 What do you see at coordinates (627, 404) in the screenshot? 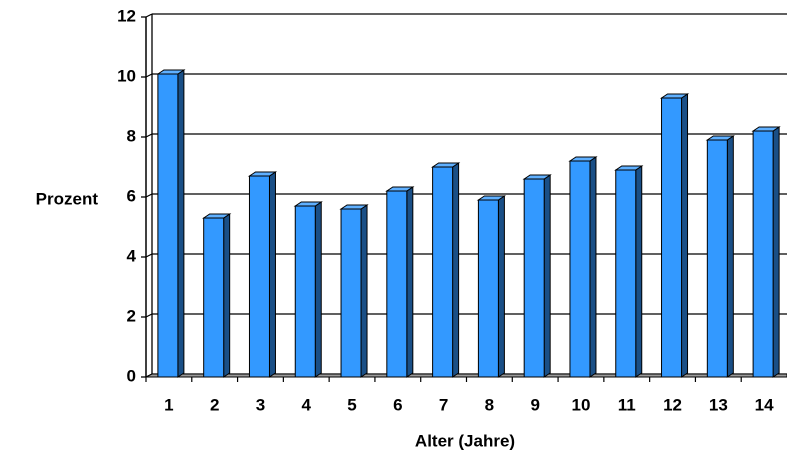
I see `x-tick-label: 11` at bounding box center [627, 404].